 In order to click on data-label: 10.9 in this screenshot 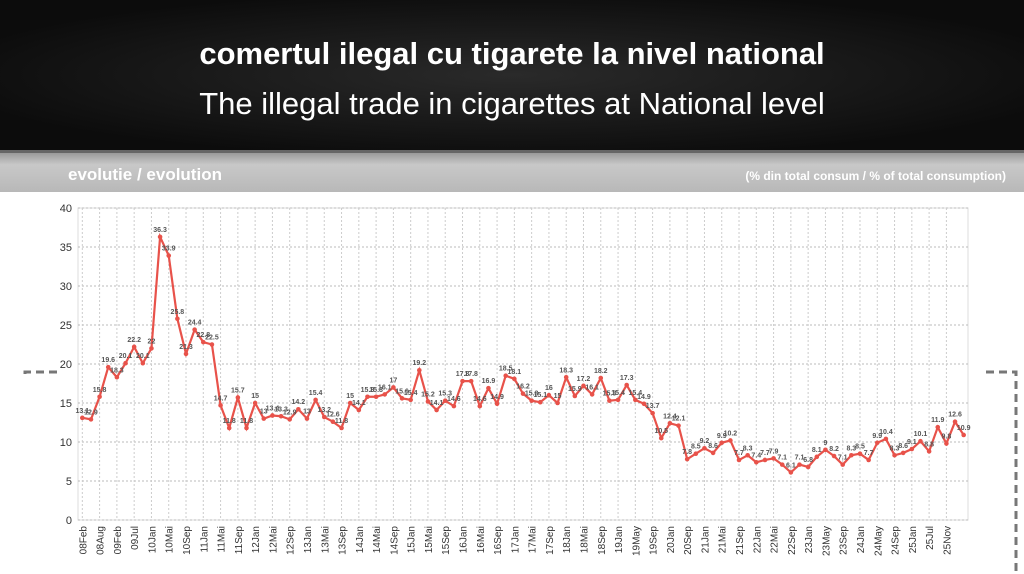, I will do `click(964, 428)`.